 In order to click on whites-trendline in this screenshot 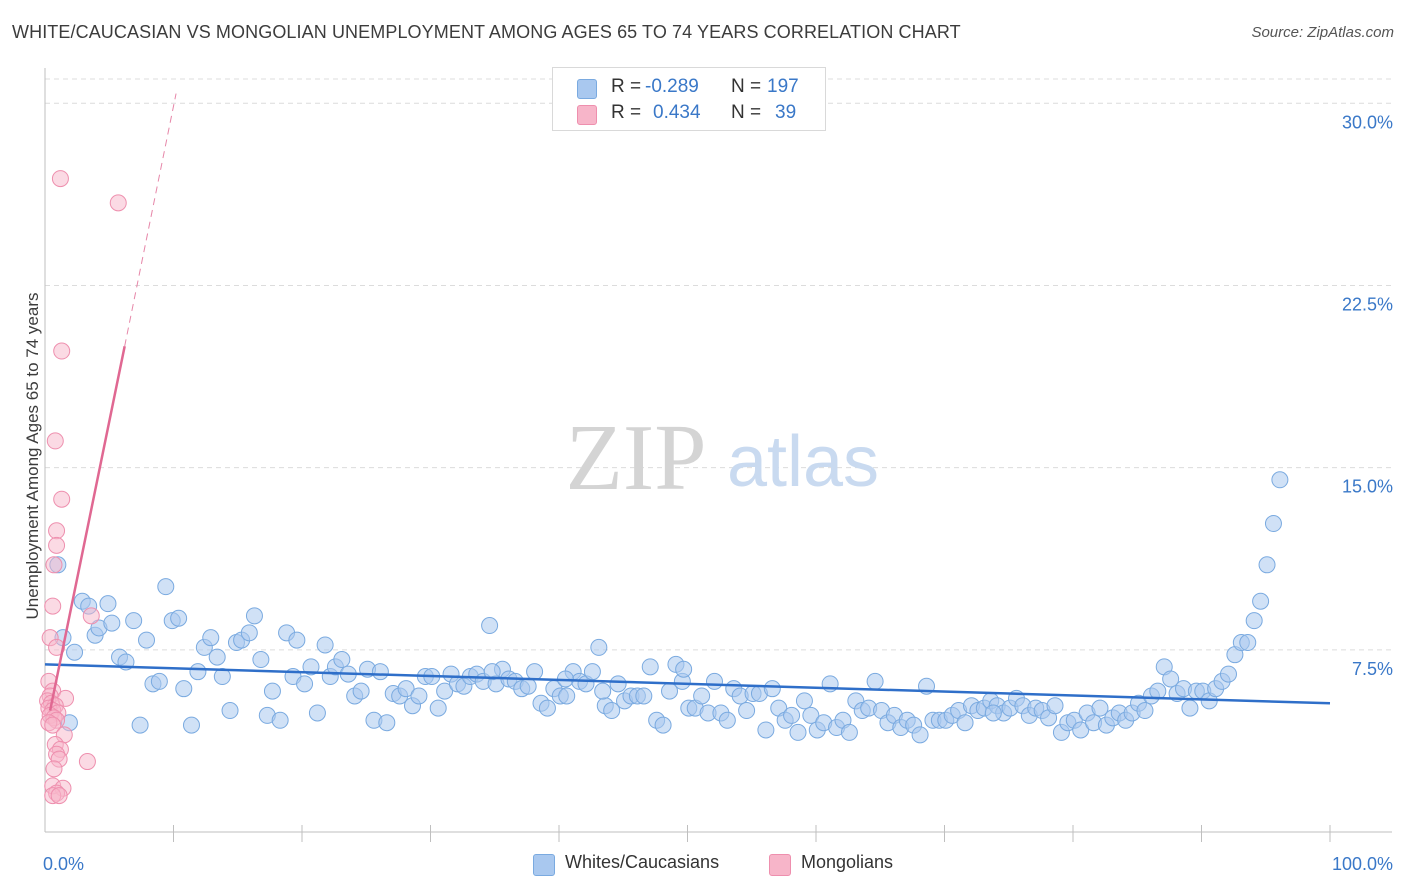, I will do `click(687, 684)`.